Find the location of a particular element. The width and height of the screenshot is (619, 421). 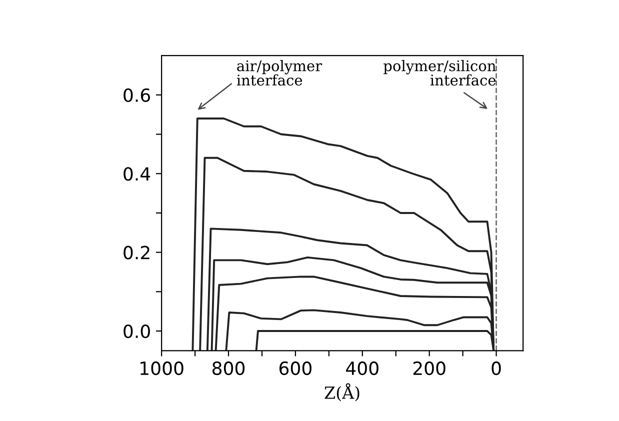

x-tick-label: 600 is located at coordinates (295, 368).